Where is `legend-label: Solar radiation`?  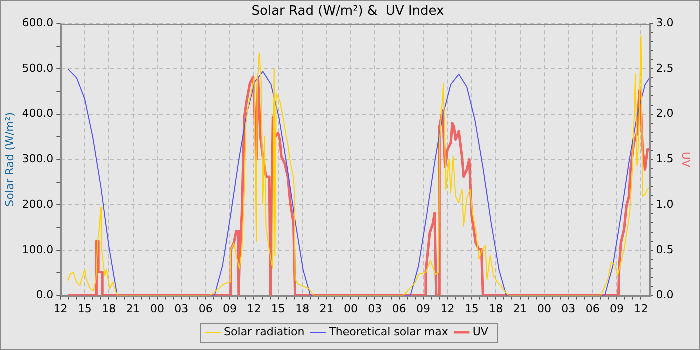
legend-label: Solar radiation is located at coordinates (264, 331).